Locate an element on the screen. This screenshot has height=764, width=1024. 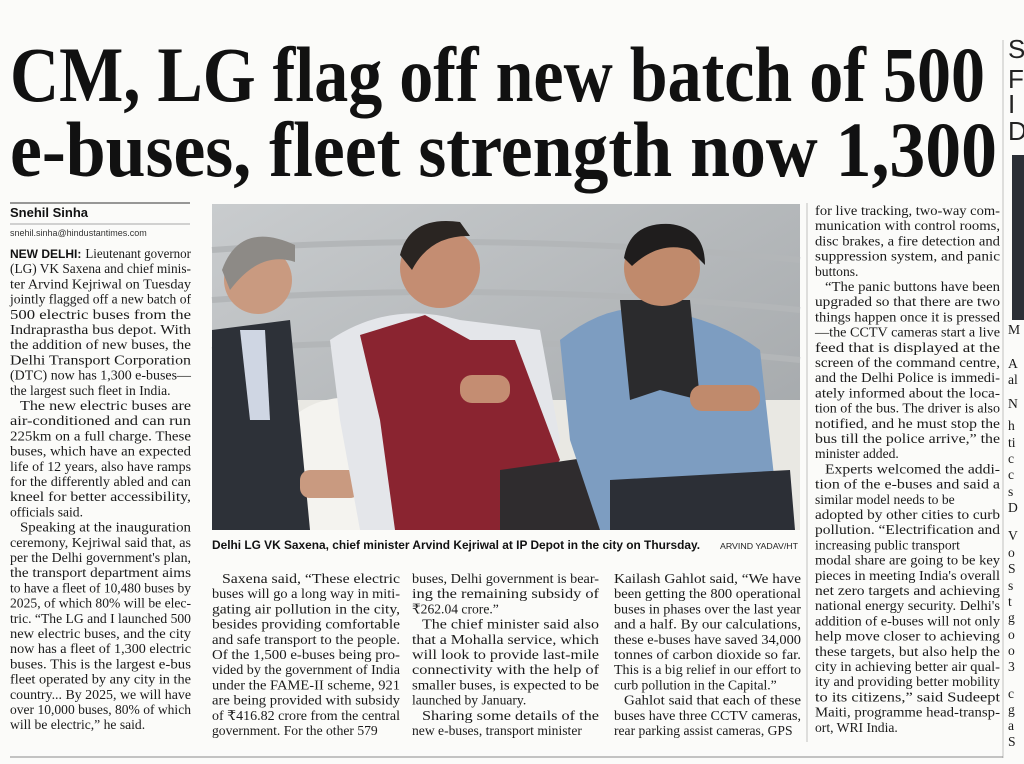
body-line: Maiti, programme head-transp- is located at coordinates (908, 712).